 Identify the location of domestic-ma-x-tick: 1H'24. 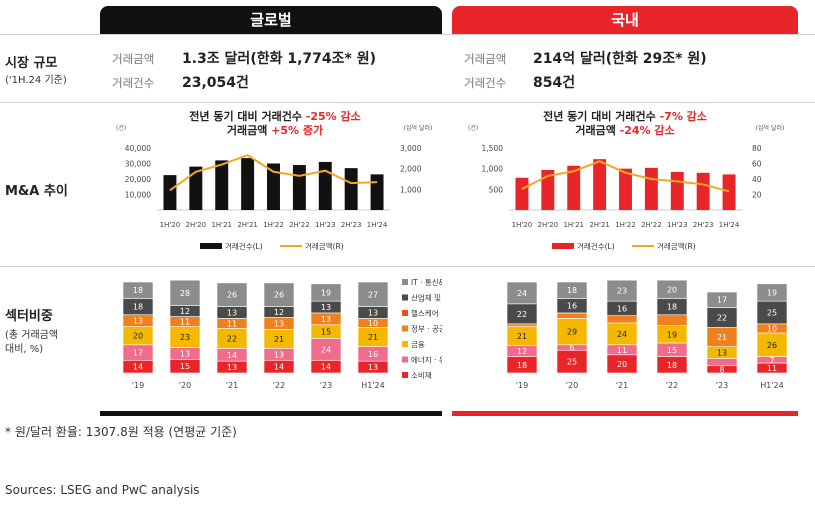
(729, 225).